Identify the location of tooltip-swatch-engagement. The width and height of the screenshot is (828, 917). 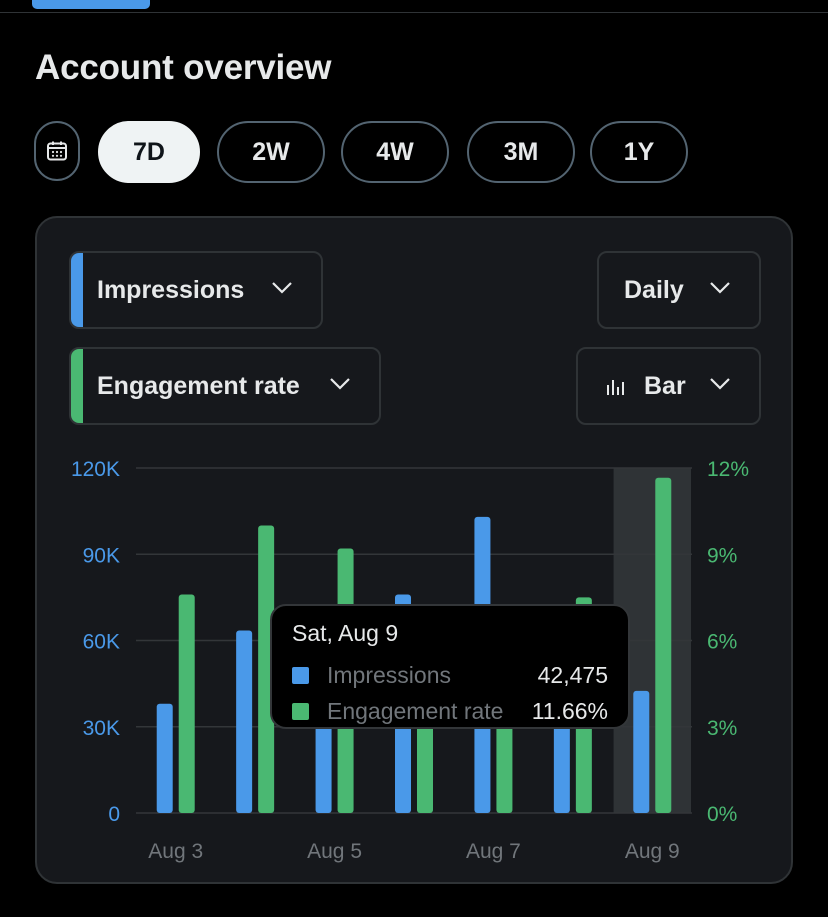
(300, 711).